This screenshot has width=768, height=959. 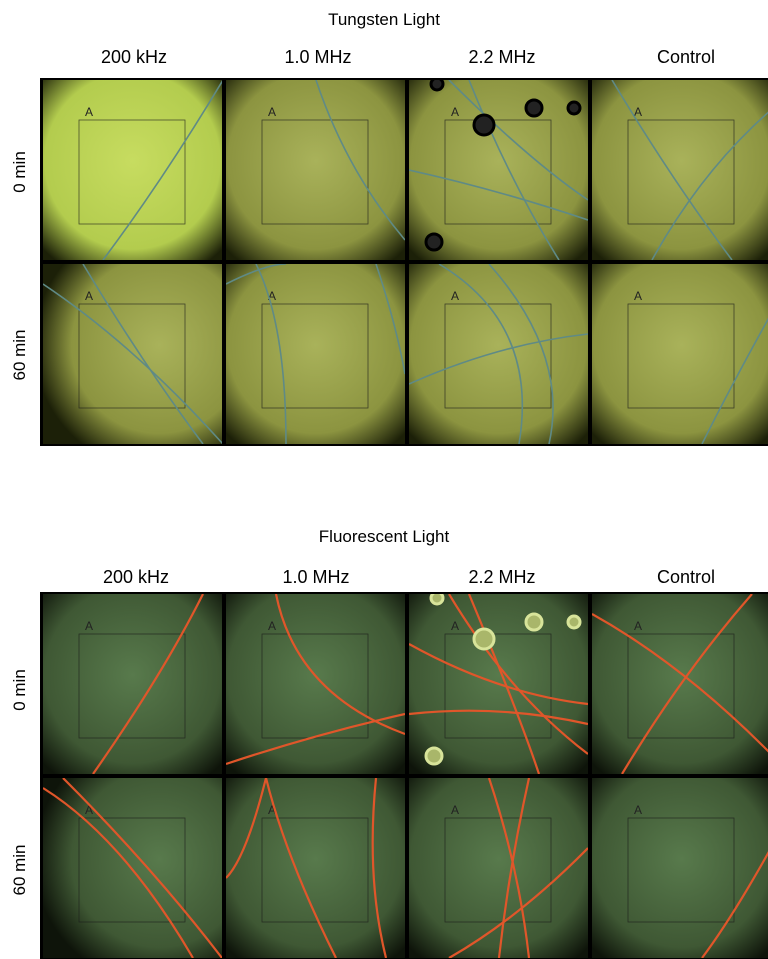 I want to click on section-title-tungsten: Tungsten Light, so click(x=384, y=19).